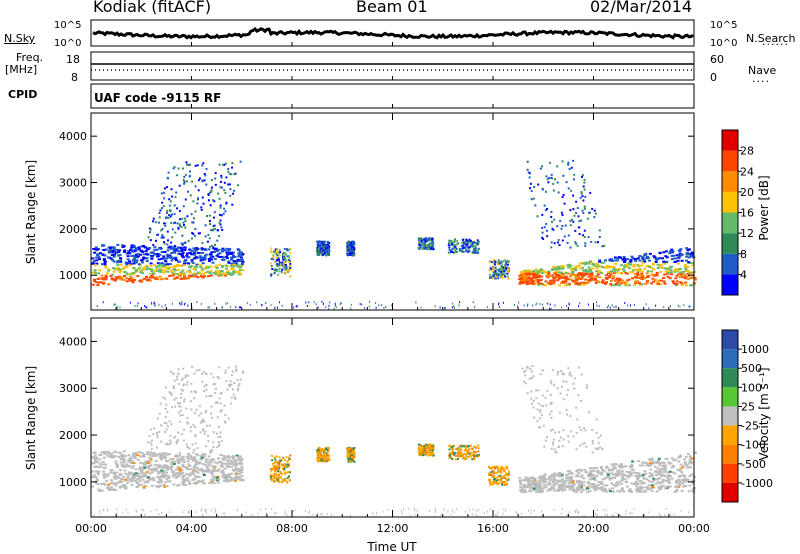 This screenshot has height=554, width=800. What do you see at coordinates (392, 66) in the screenshot?
I see `freq-panel` at bounding box center [392, 66].